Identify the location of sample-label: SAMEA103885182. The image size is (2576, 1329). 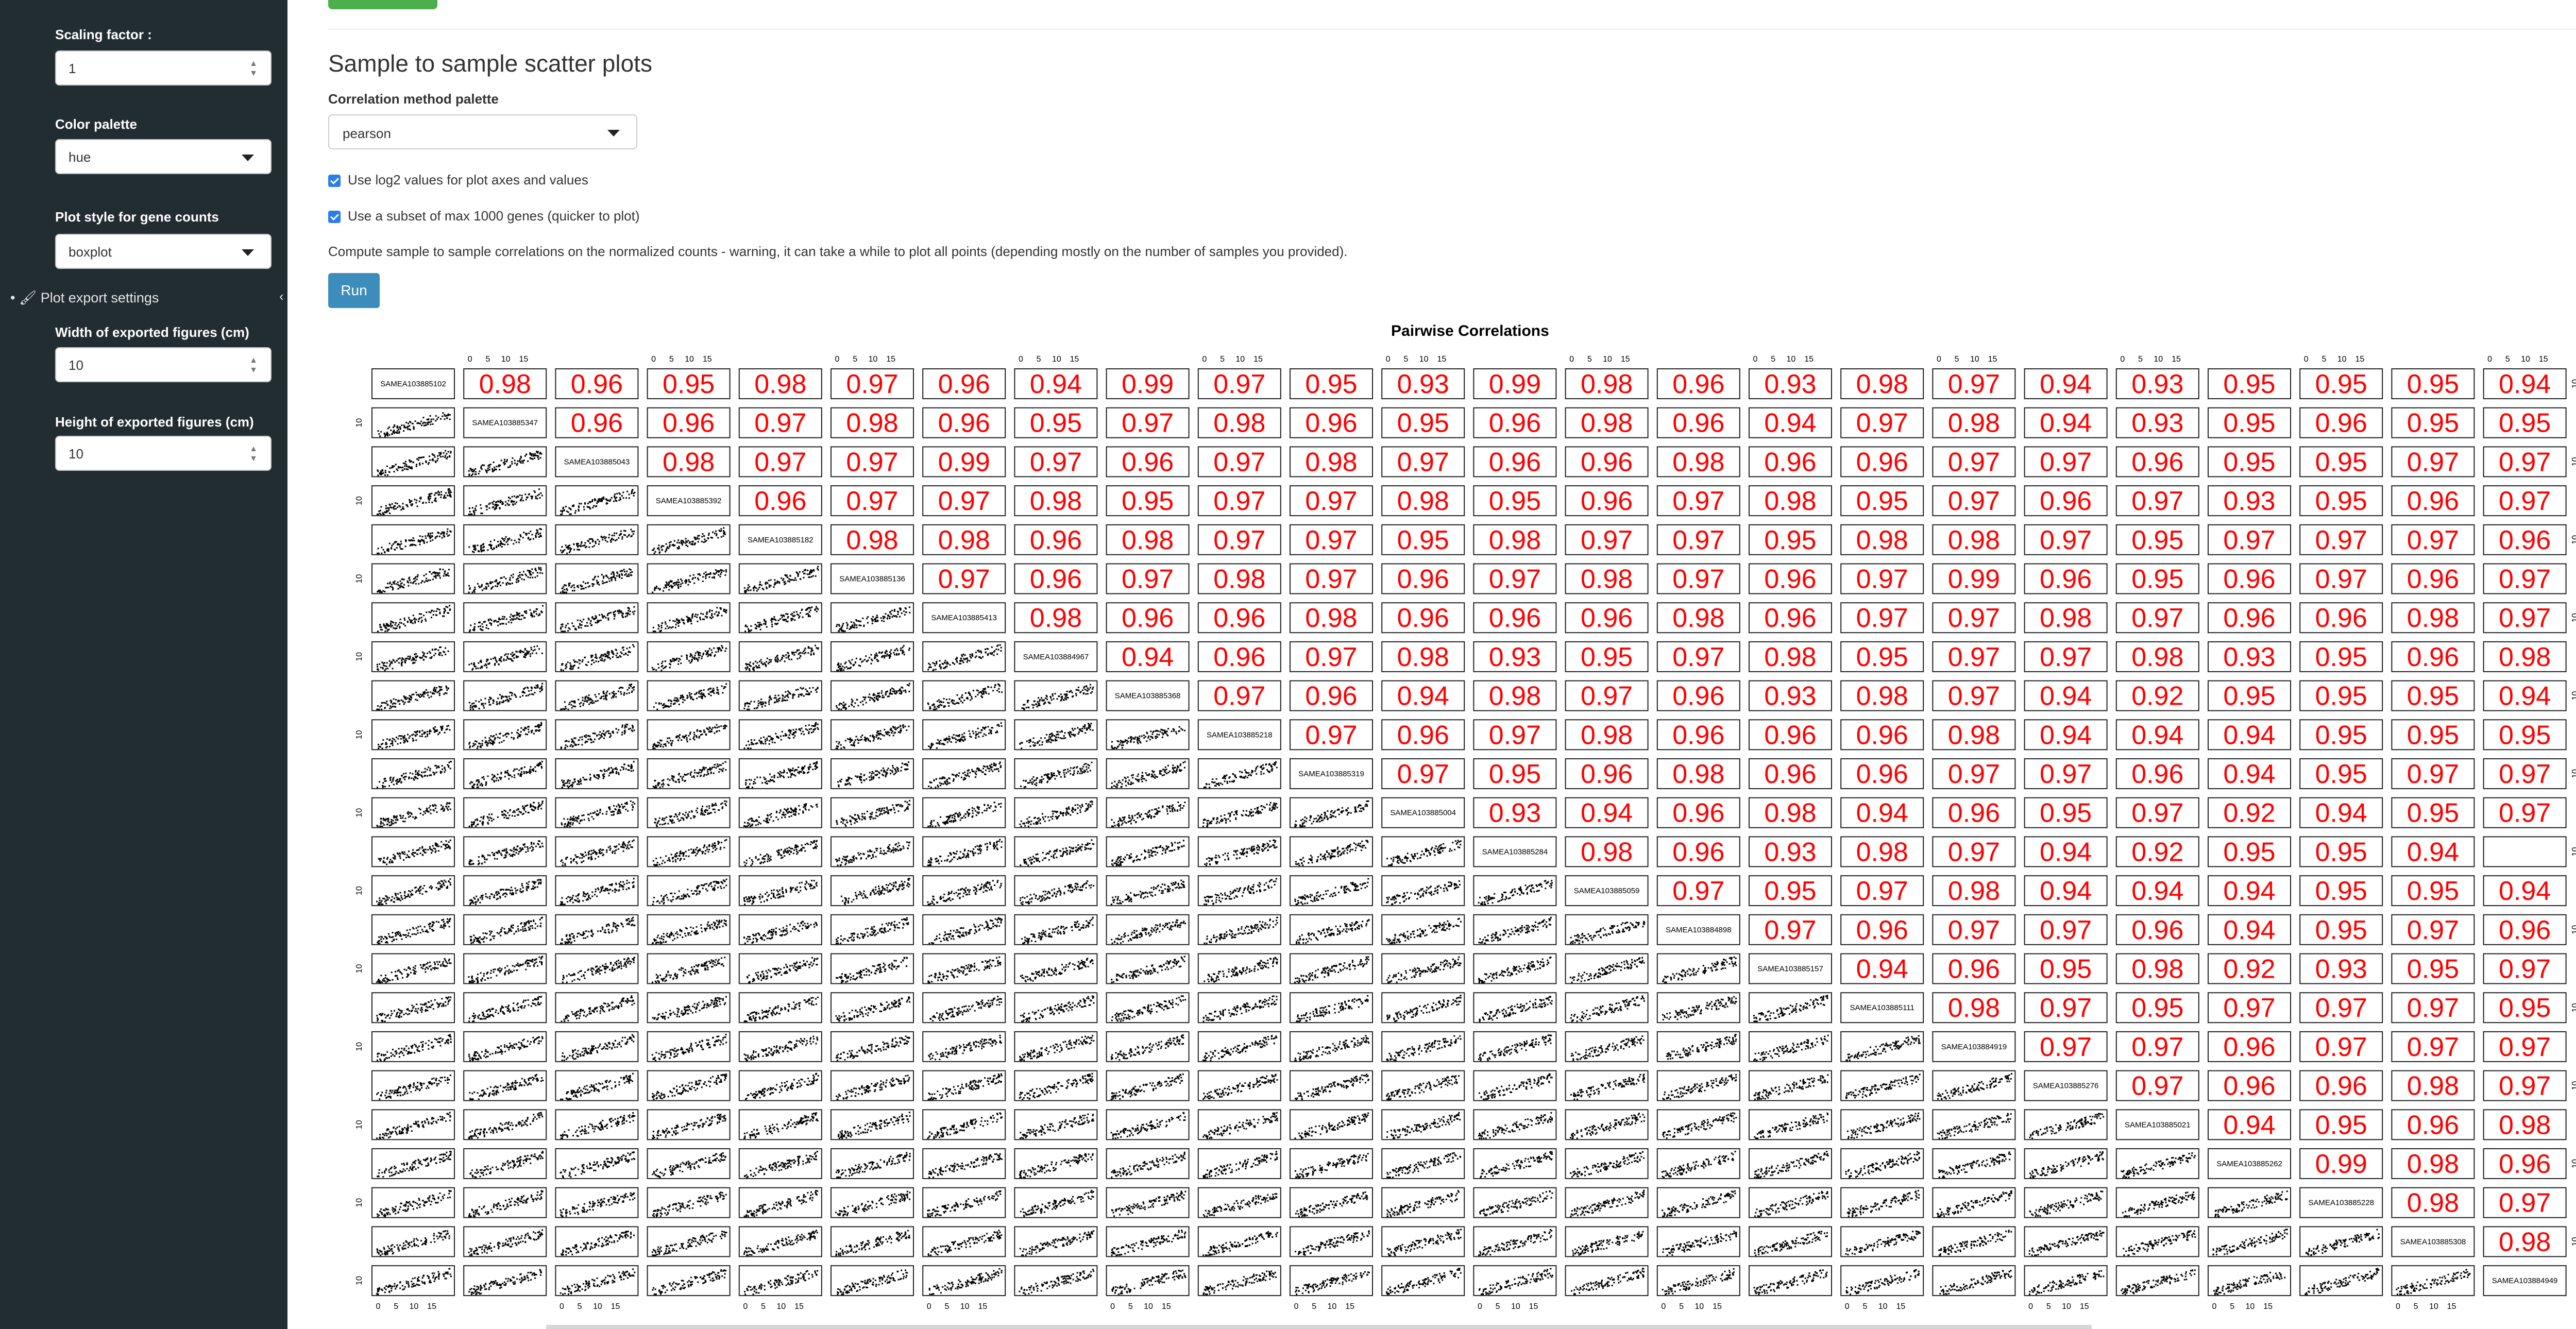
(781, 540).